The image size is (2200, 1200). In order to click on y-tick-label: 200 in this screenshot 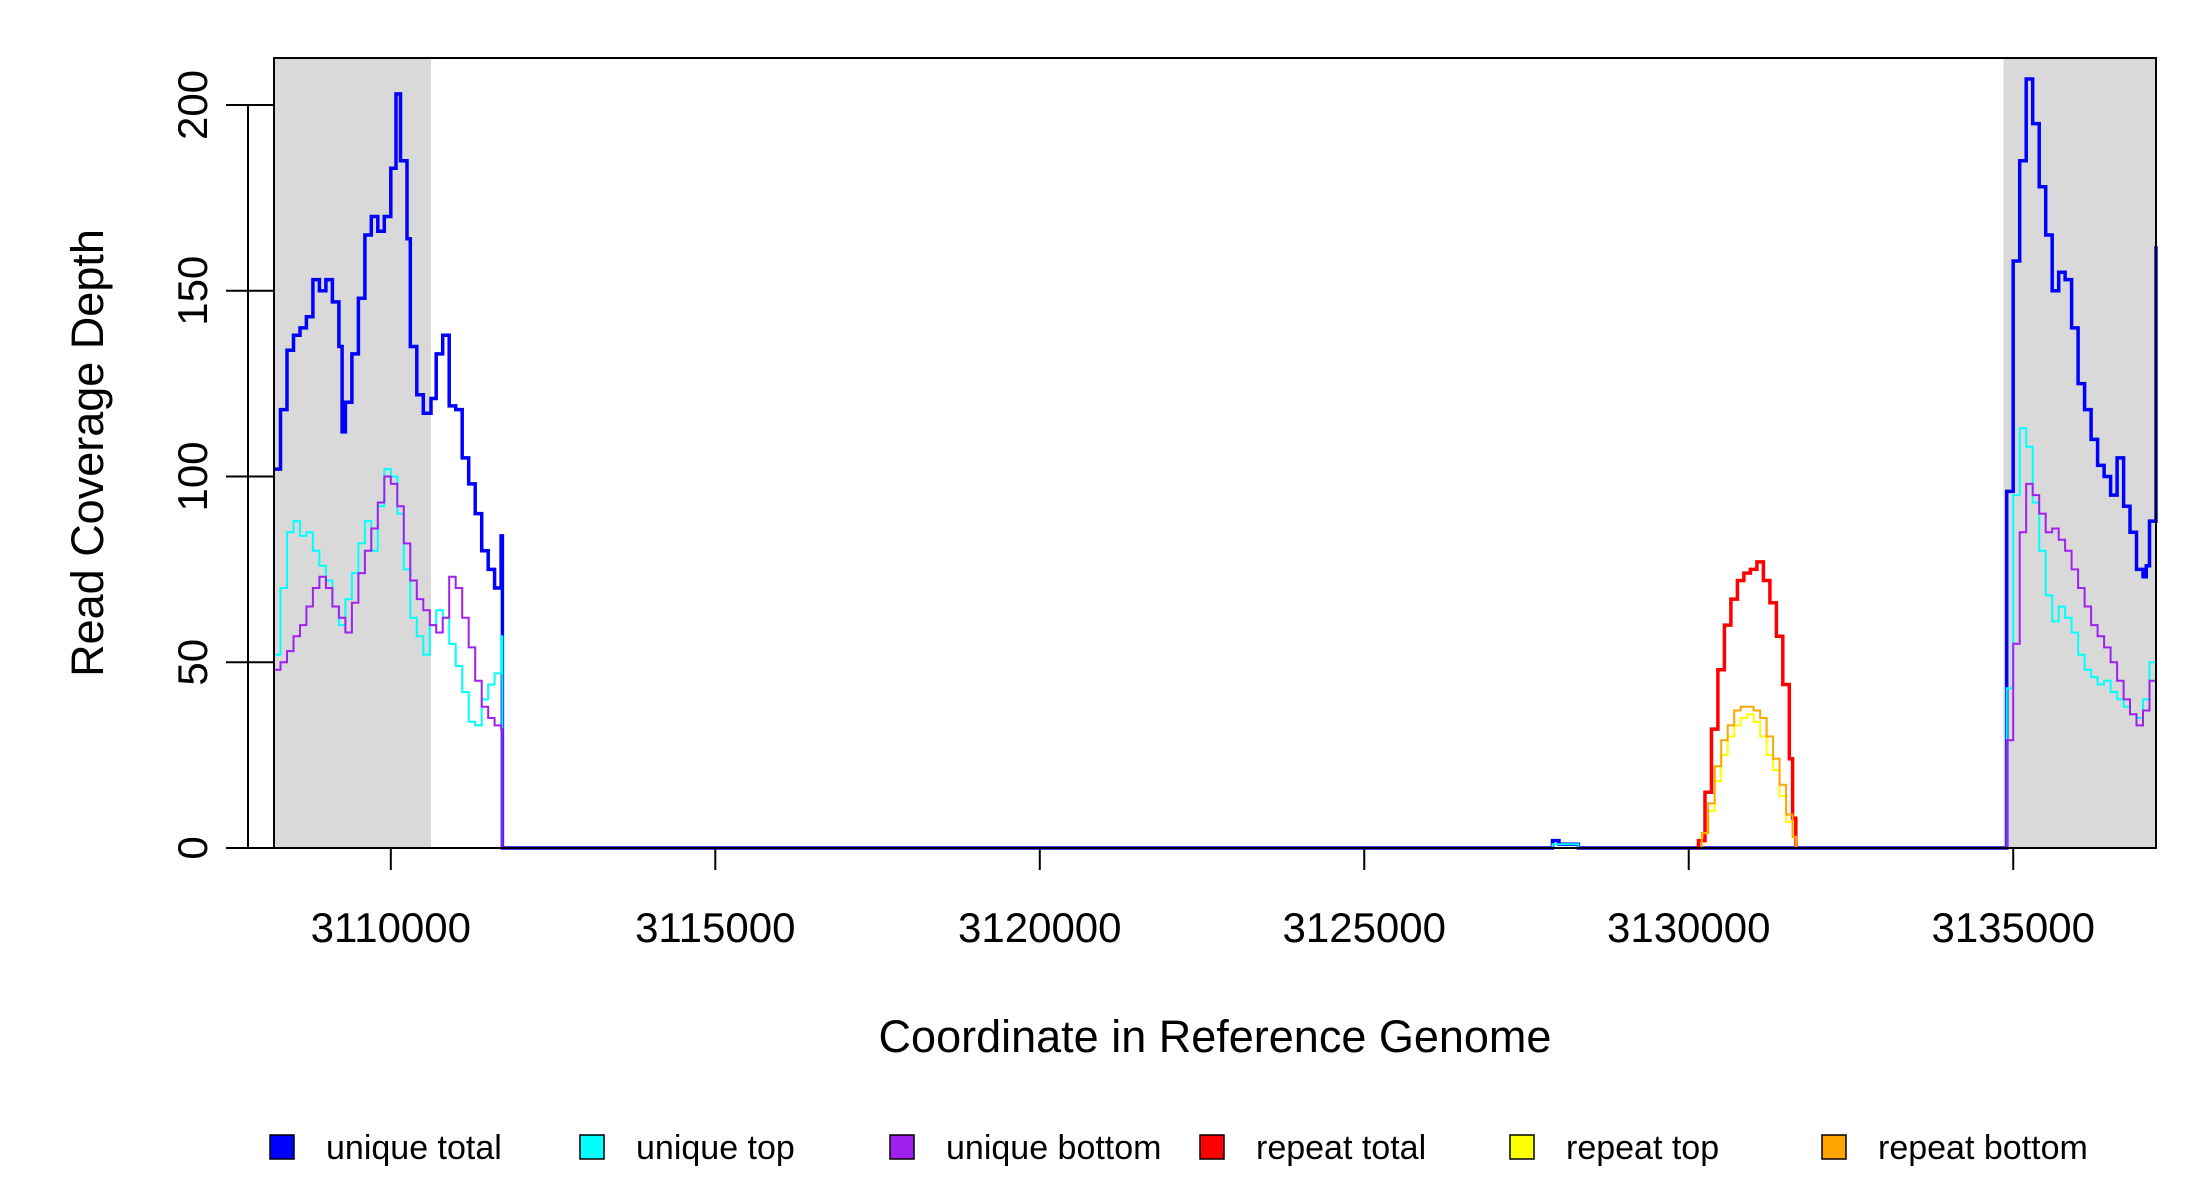, I will do `click(192, 105)`.